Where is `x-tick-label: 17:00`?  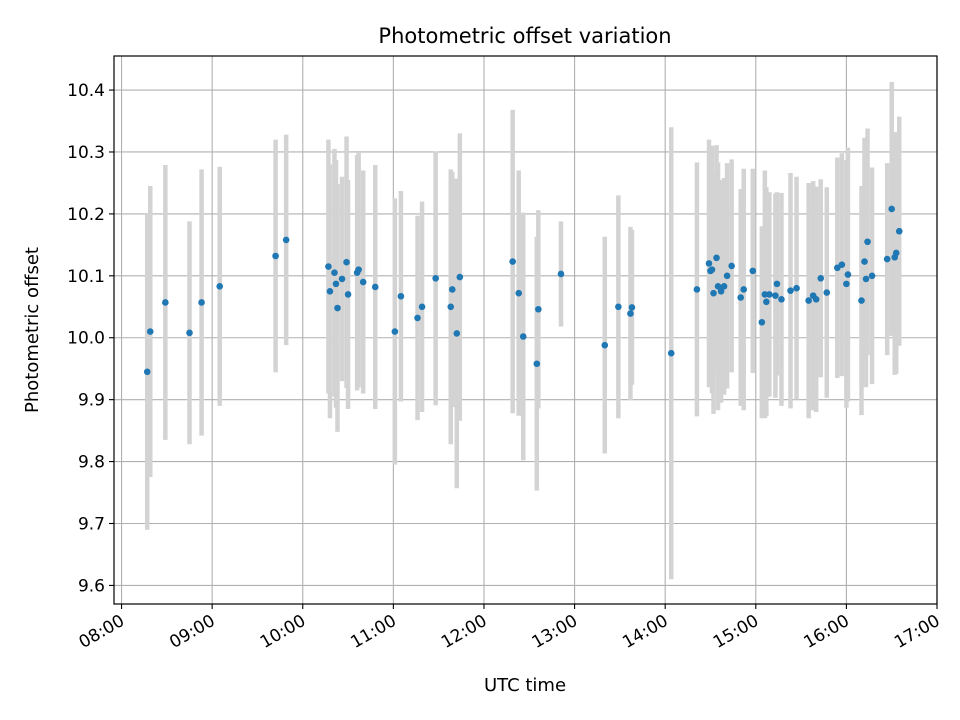 x-tick-label: 17:00 is located at coordinates (917, 632).